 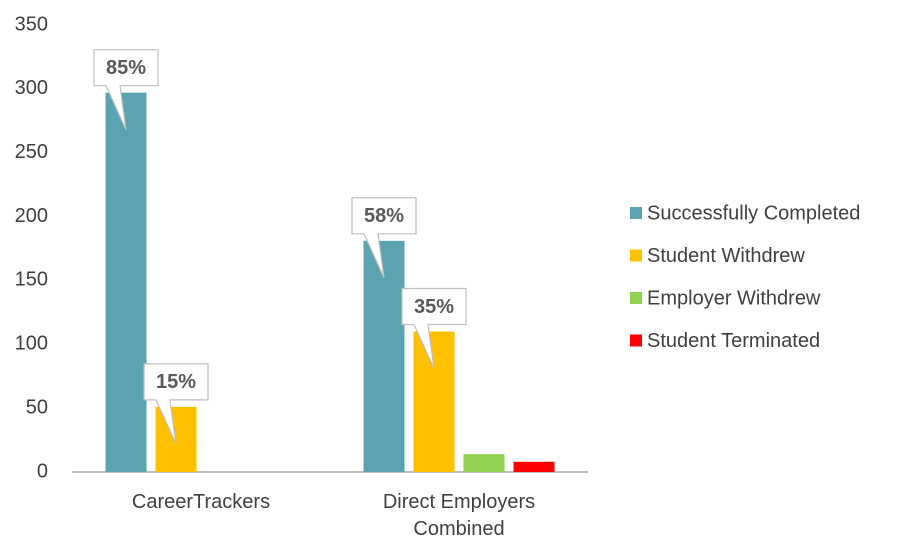 What do you see at coordinates (126, 68) in the screenshot?
I see `data-label: 85%` at bounding box center [126, 68].